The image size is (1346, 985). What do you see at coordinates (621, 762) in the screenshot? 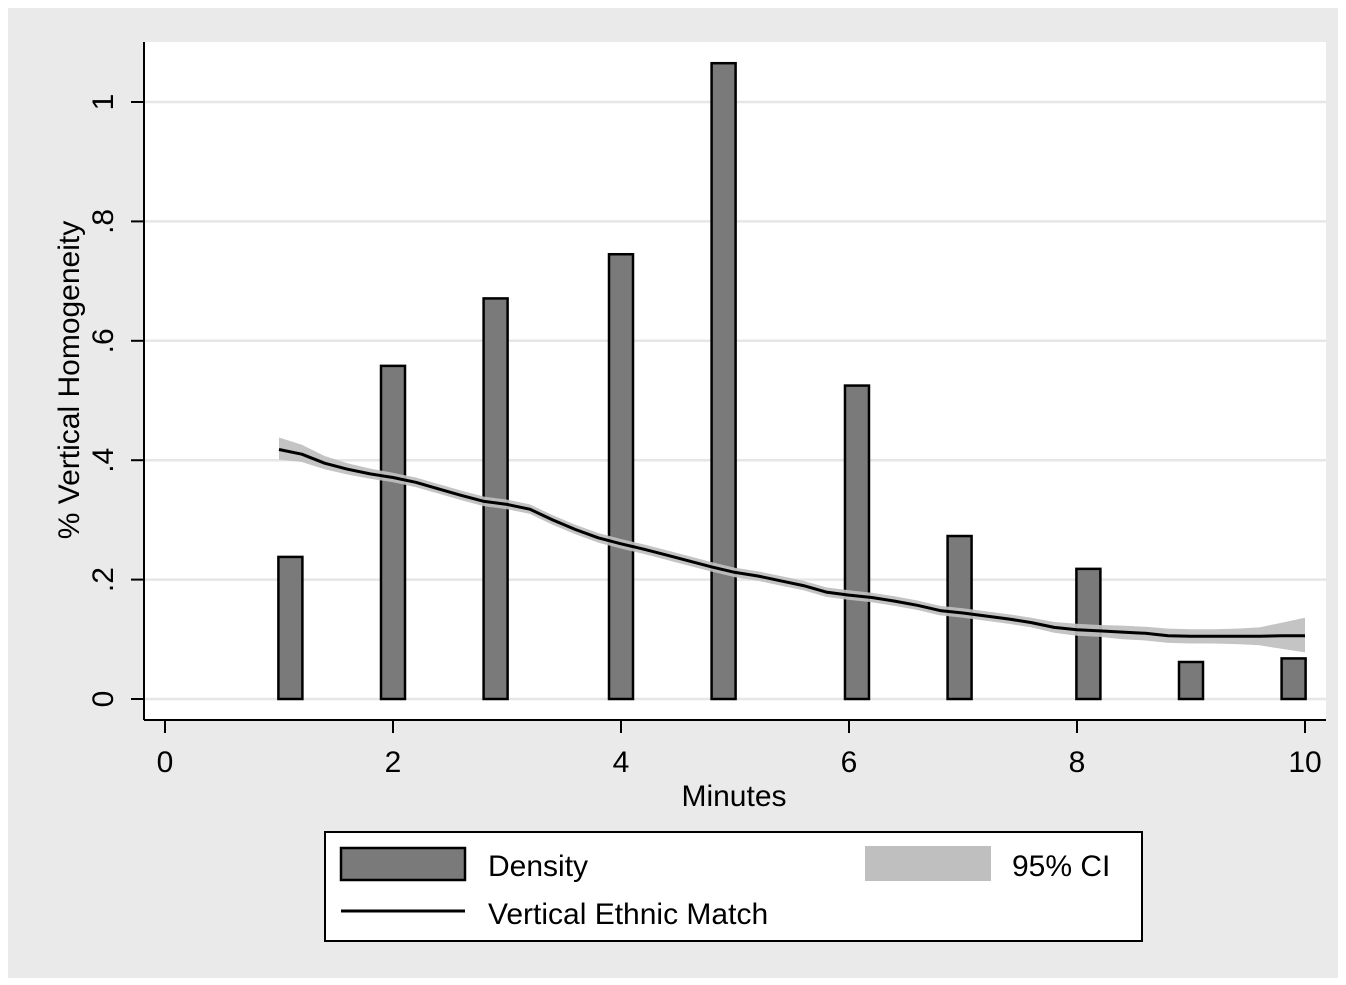
I see `x-tick-label: 4` at bounding box center [621, 762].